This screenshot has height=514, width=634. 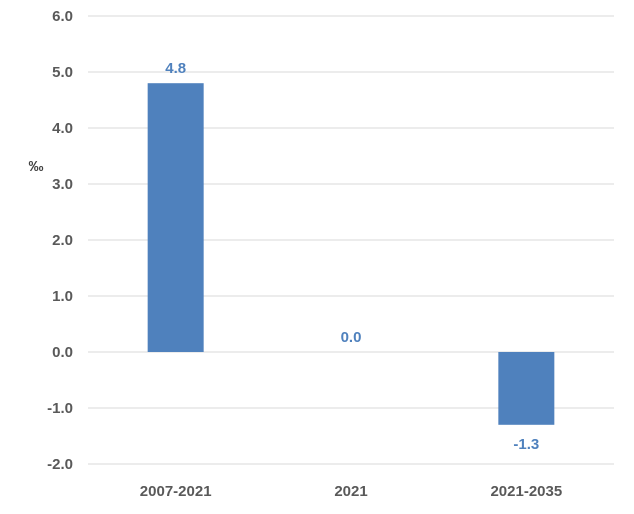 What do you see at coordinates (526, 444) in the screenshot?
I see `data-label: -1.3` at bounding box center [526, 444].